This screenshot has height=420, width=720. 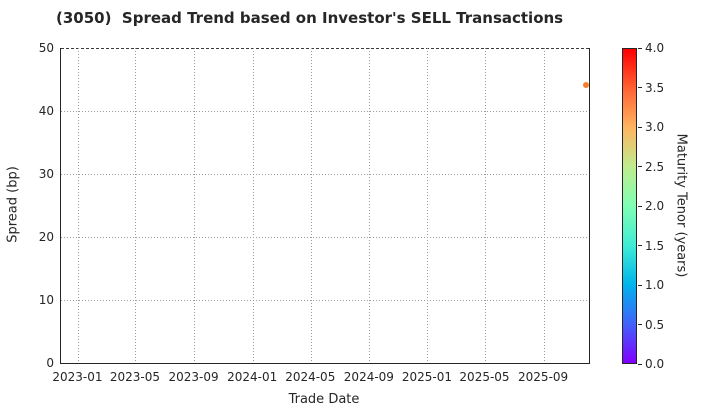 I want to click on x-tick-label: 2023-09, so click(x=193, y=377).